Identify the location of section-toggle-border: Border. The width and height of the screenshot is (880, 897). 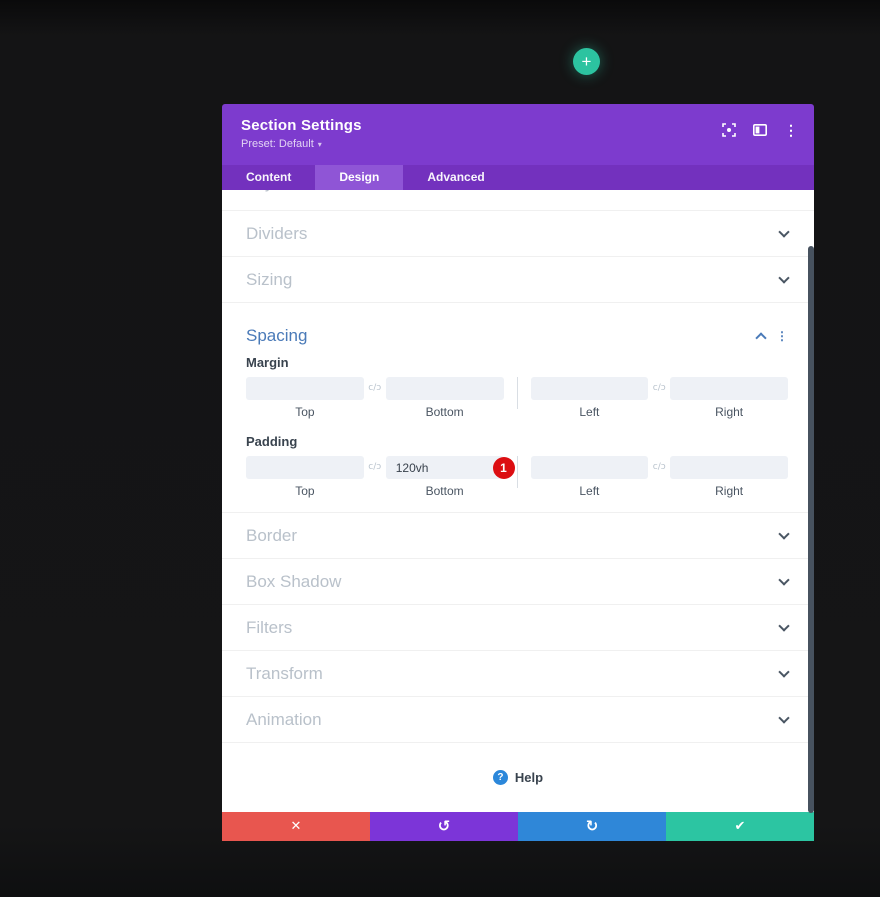
(518, 535).